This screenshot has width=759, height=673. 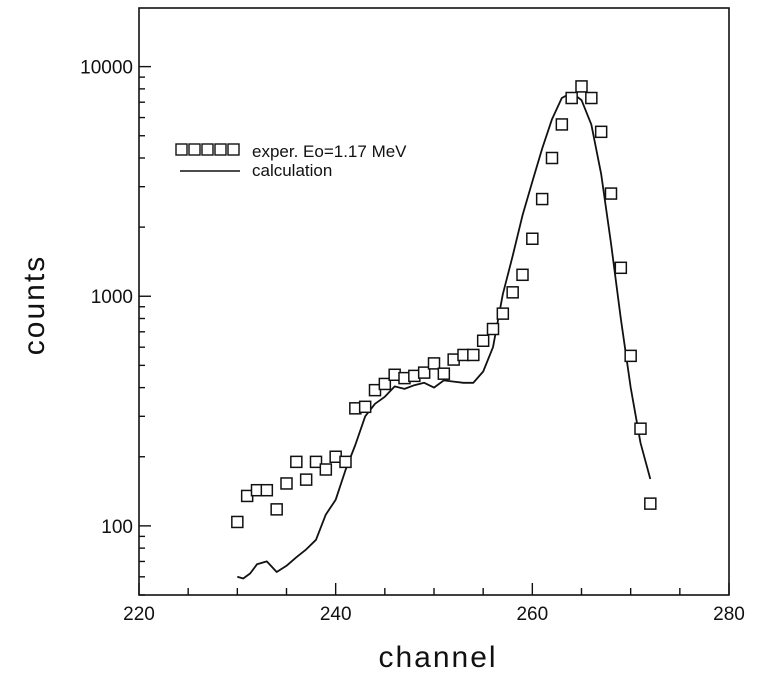 What do you see at coordinates (336, 614) in the screenshot?
I see `x-tick-label: 240` at bounding box center [336, 614].